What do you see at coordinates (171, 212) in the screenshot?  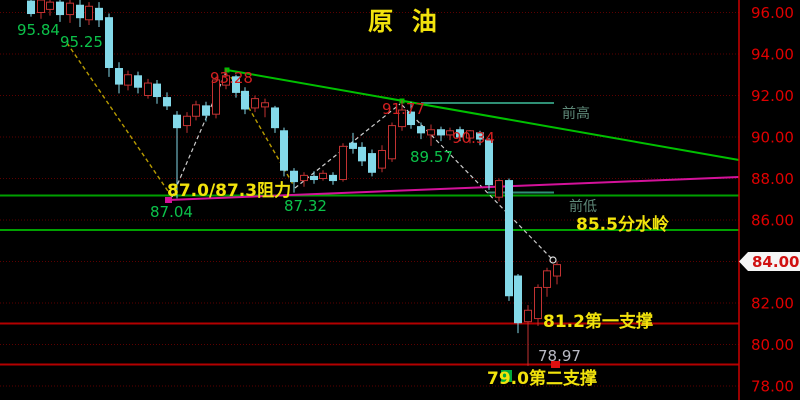 I see `annotation-label: 87.04` at bounding box center [171, 212].